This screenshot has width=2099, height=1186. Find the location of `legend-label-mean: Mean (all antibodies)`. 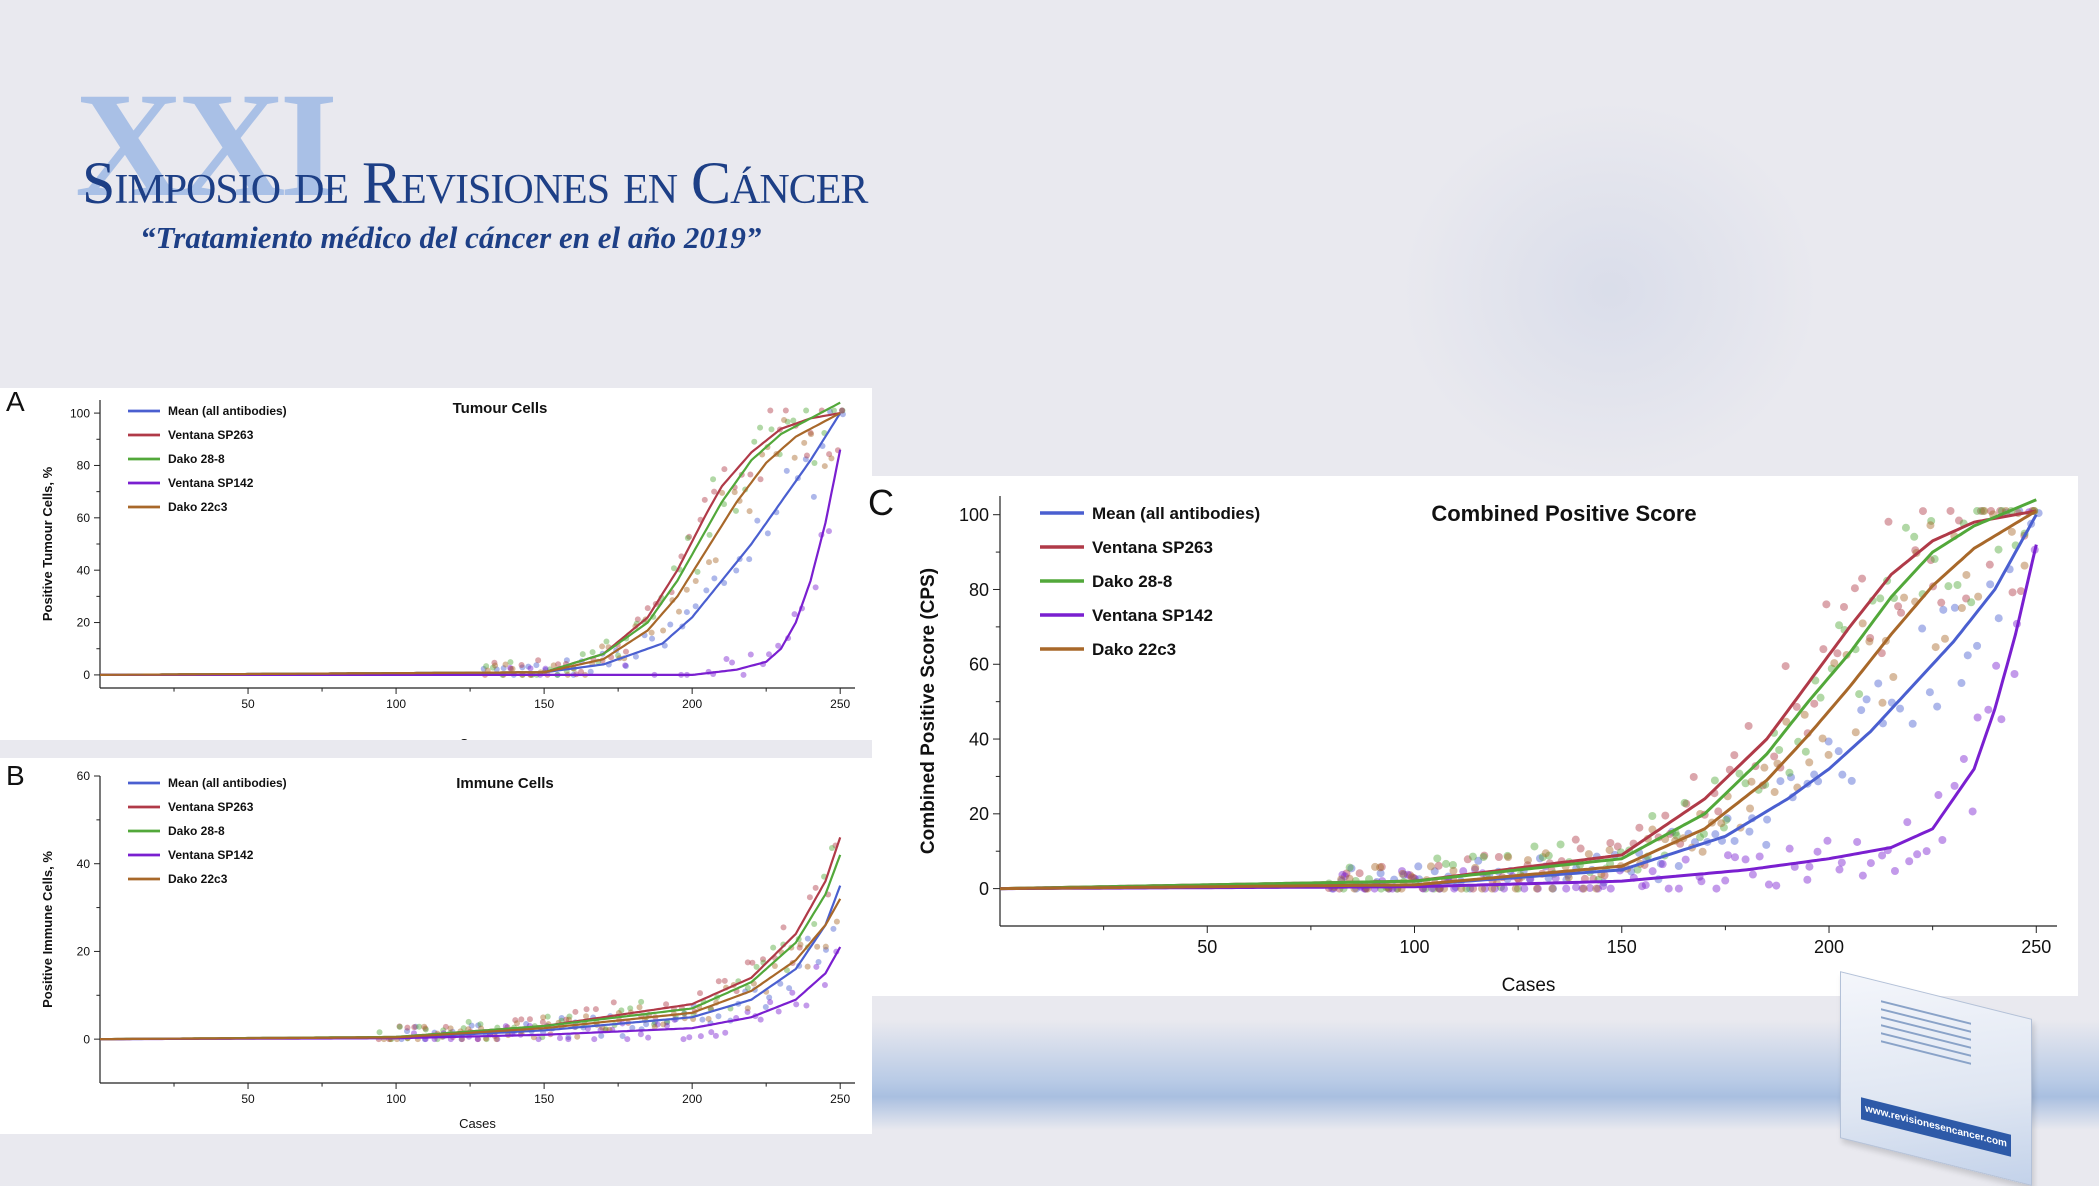

legend-label-mean: Mean (all antibodies) is located at coordinates (227, 411).